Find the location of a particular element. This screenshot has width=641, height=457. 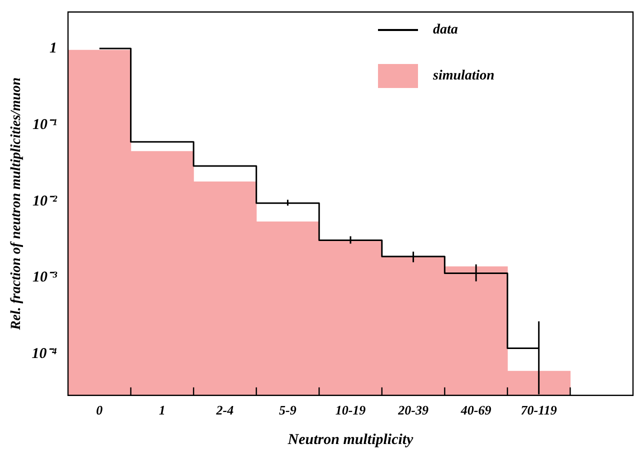

x-tick-label: 1 is located at coordinates (162, 410).